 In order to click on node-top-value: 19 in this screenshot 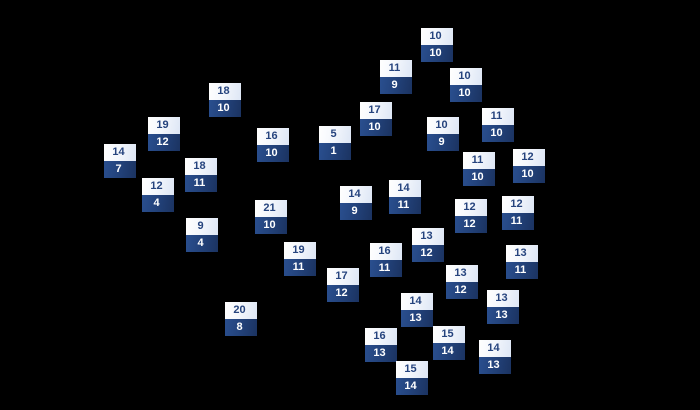, I will do `click(300, 250)`.